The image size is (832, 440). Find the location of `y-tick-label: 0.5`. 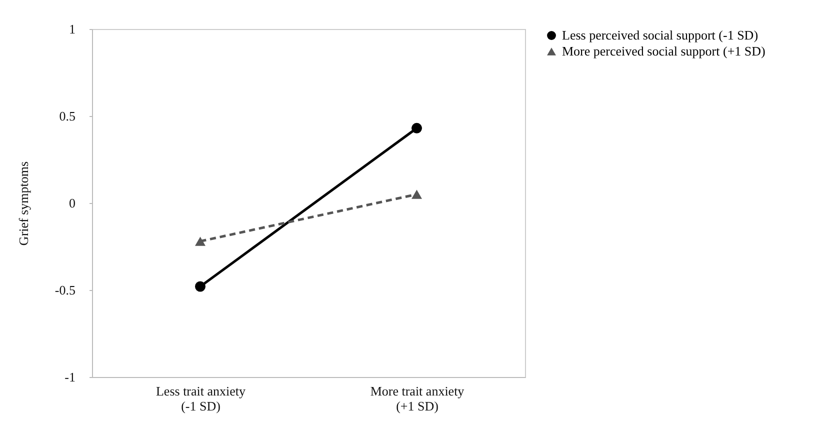

y-tick-label: 0.5 is located at coordinates (67, 116).